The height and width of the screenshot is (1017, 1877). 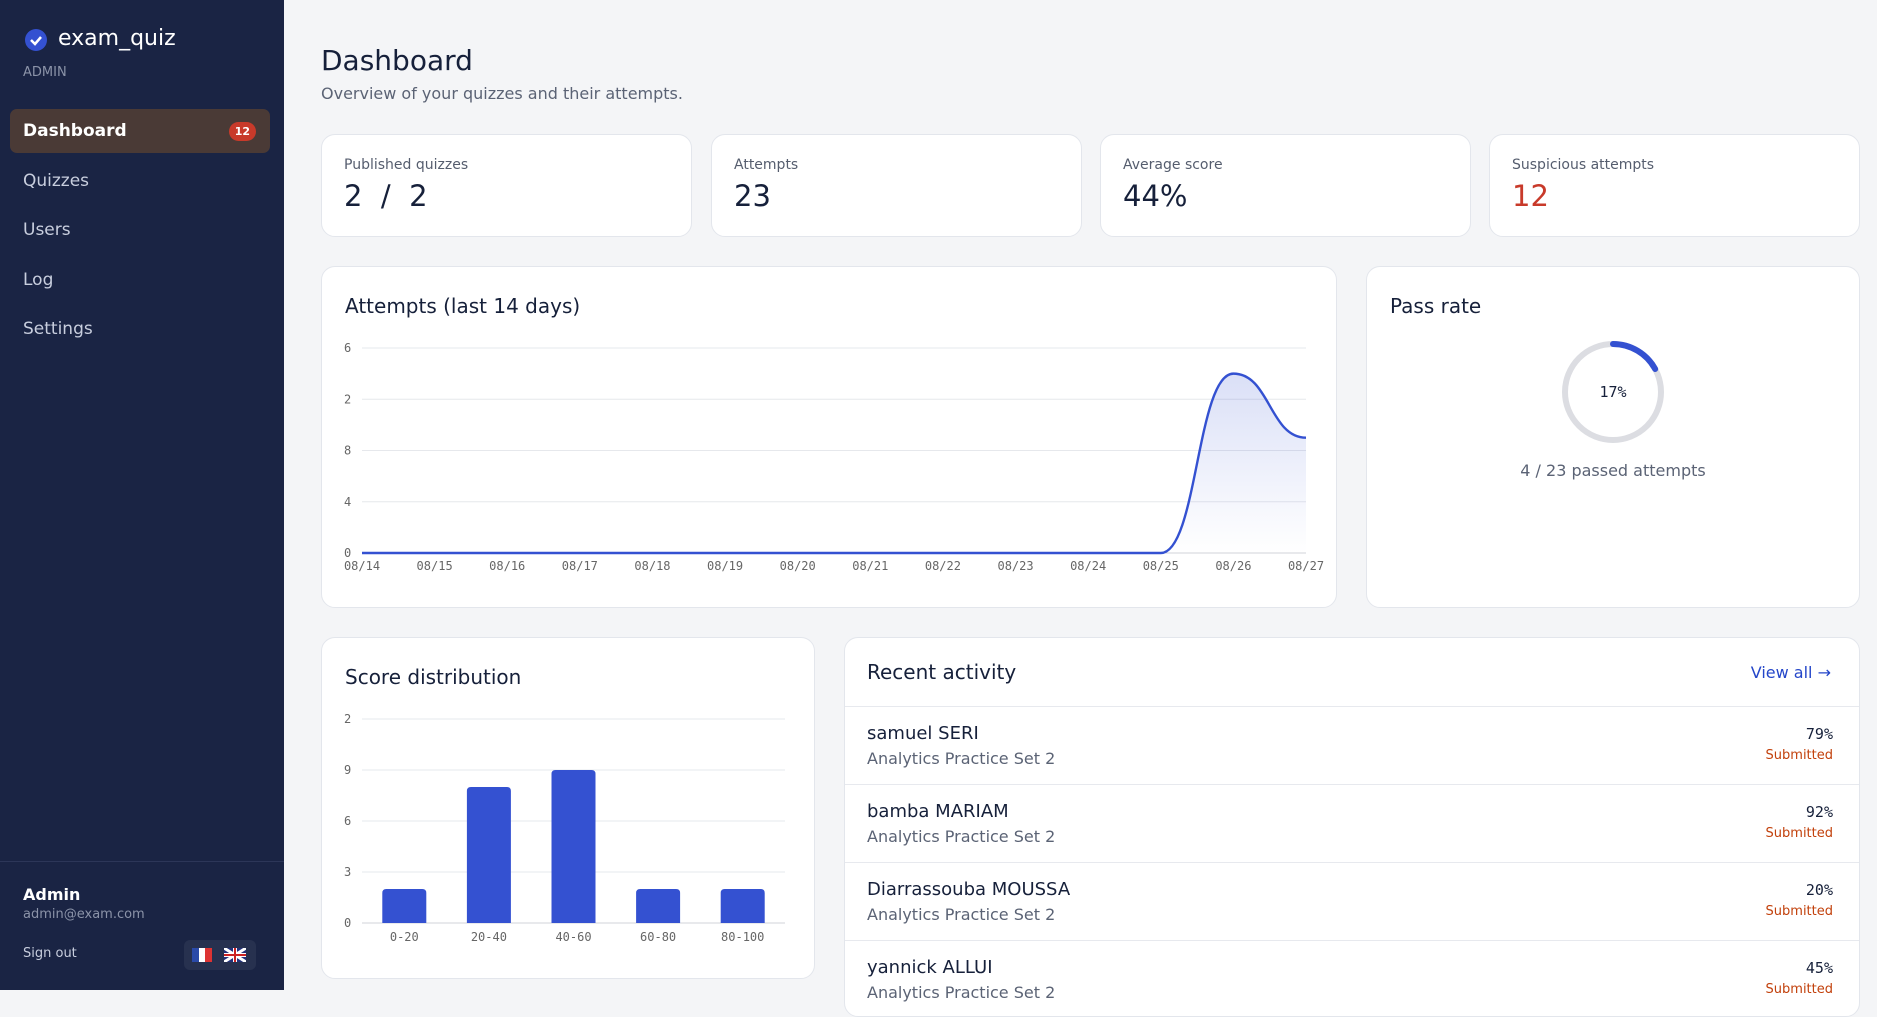 I want to click on x-tick-label: 60-80, so click(x=658, y=937).